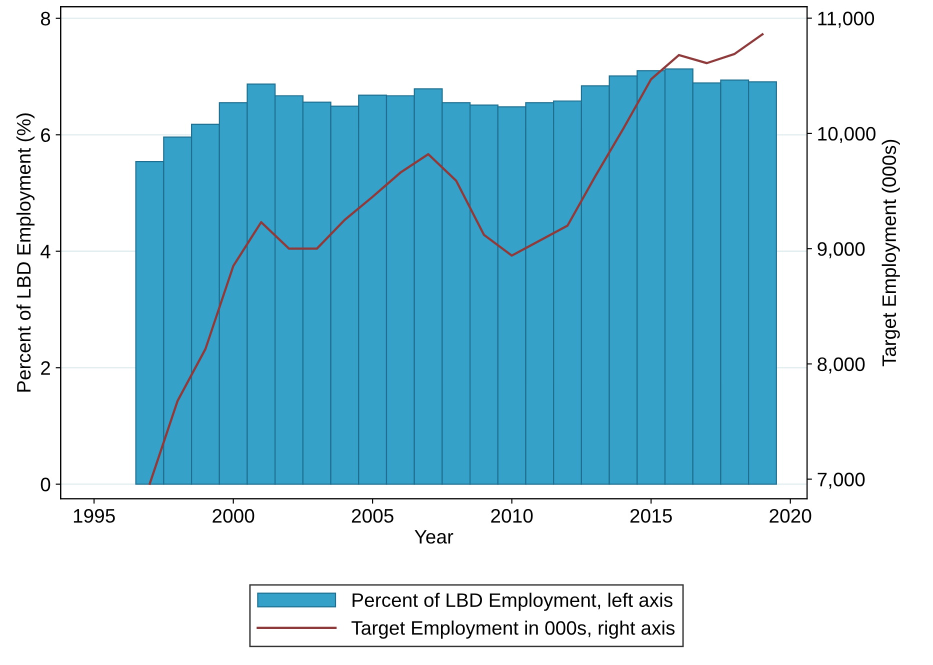 This screenshot has height=665, width=933. What do you see at coordinates (847, 134) in the screenshot?
I see `y2-tick-label: 10,000` at bounding box center [847, 134].